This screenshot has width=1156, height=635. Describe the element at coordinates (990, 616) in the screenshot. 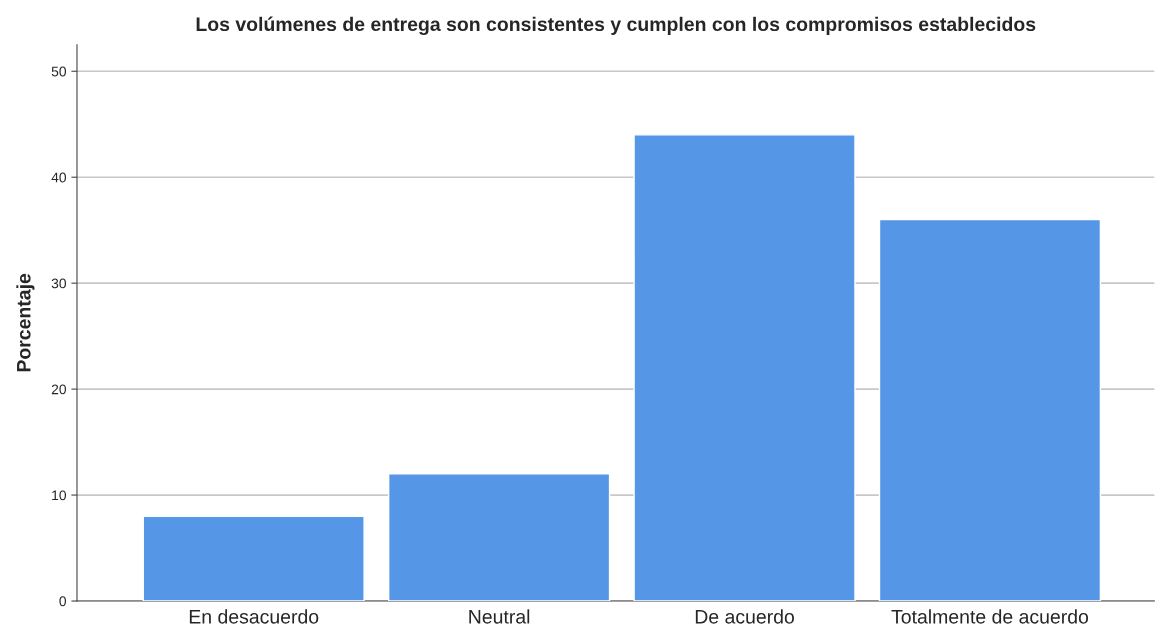

I see `x-tick-label: Totalmente de acuerdo` at that location.